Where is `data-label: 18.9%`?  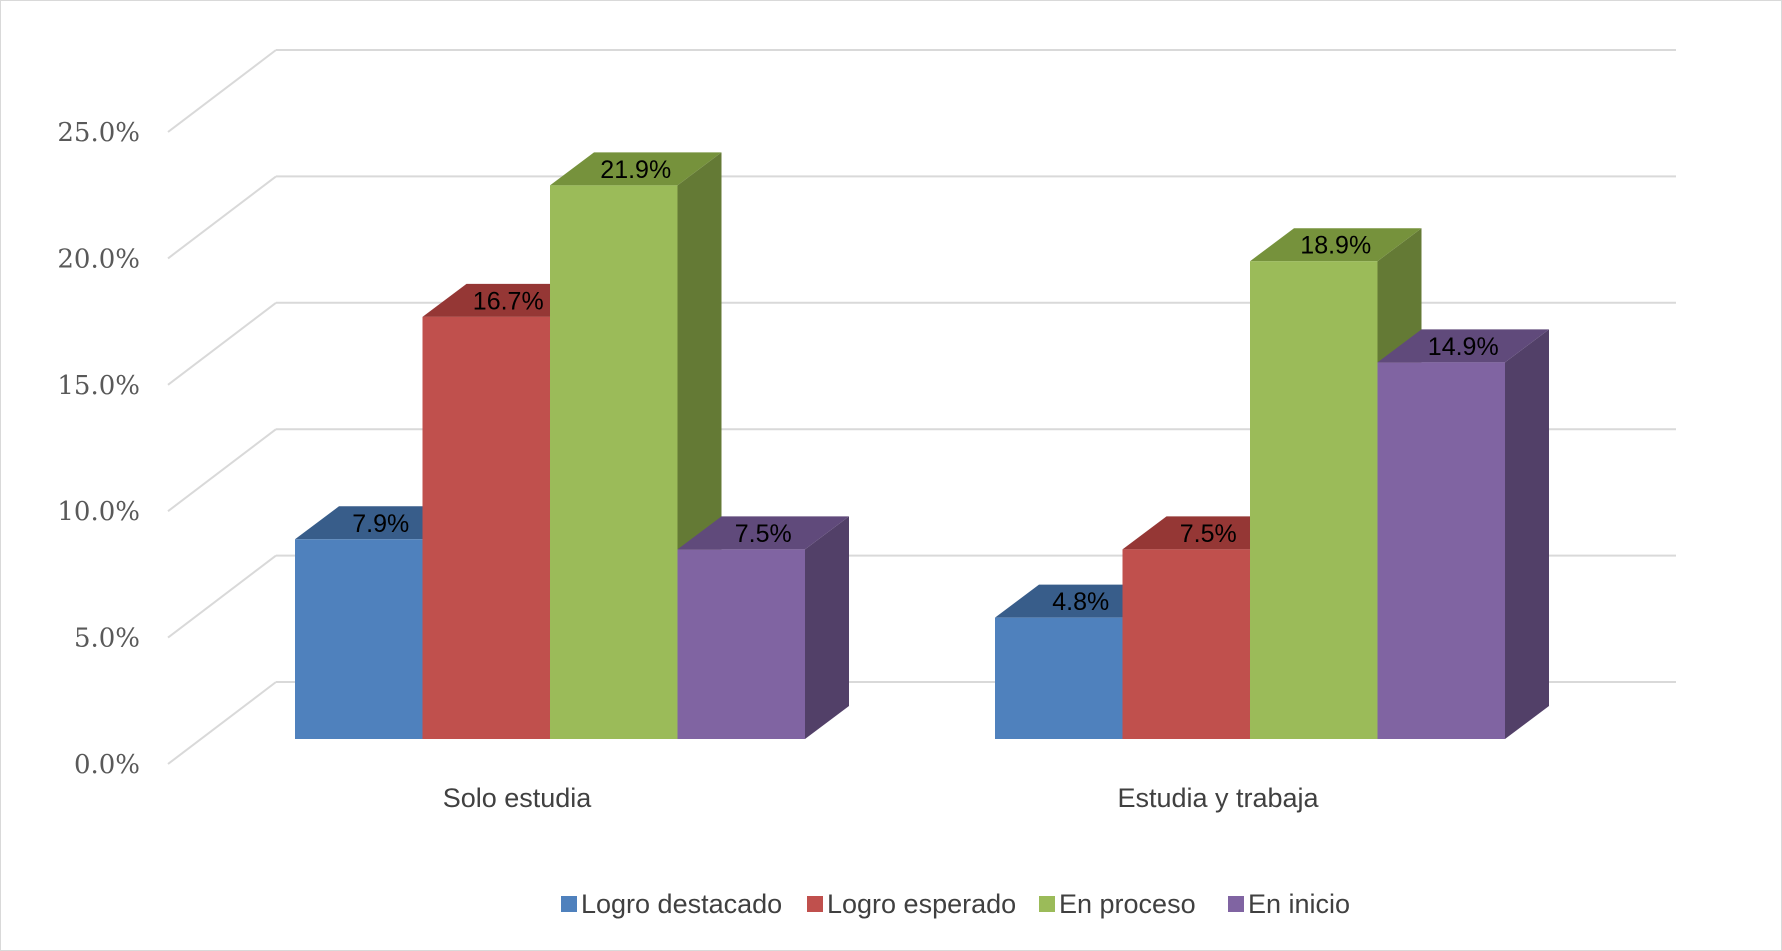
data-label: 18.9% is located at coordinates (1335, 246).